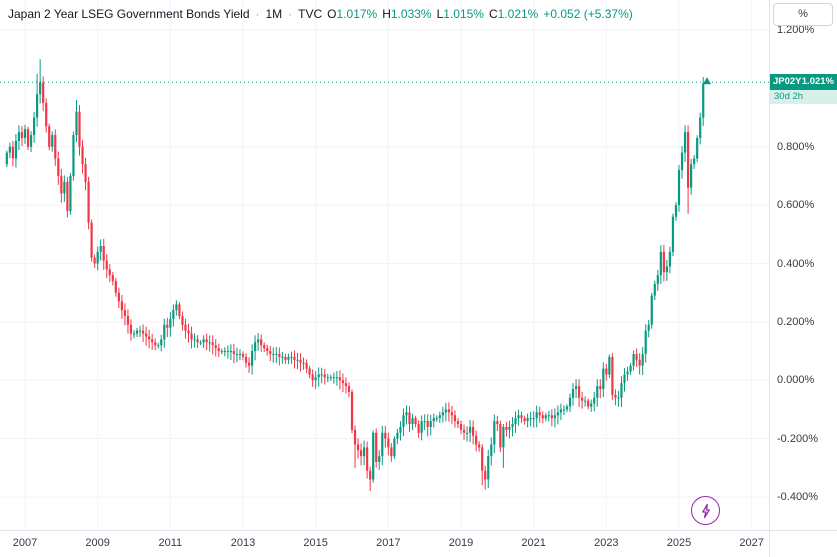 This screenshot has height=557, width=837. What do you see at coordinates (796, 263) in the screenshot?
I see `price-axis-label: 0.400%` at bounding box center [796, 263].